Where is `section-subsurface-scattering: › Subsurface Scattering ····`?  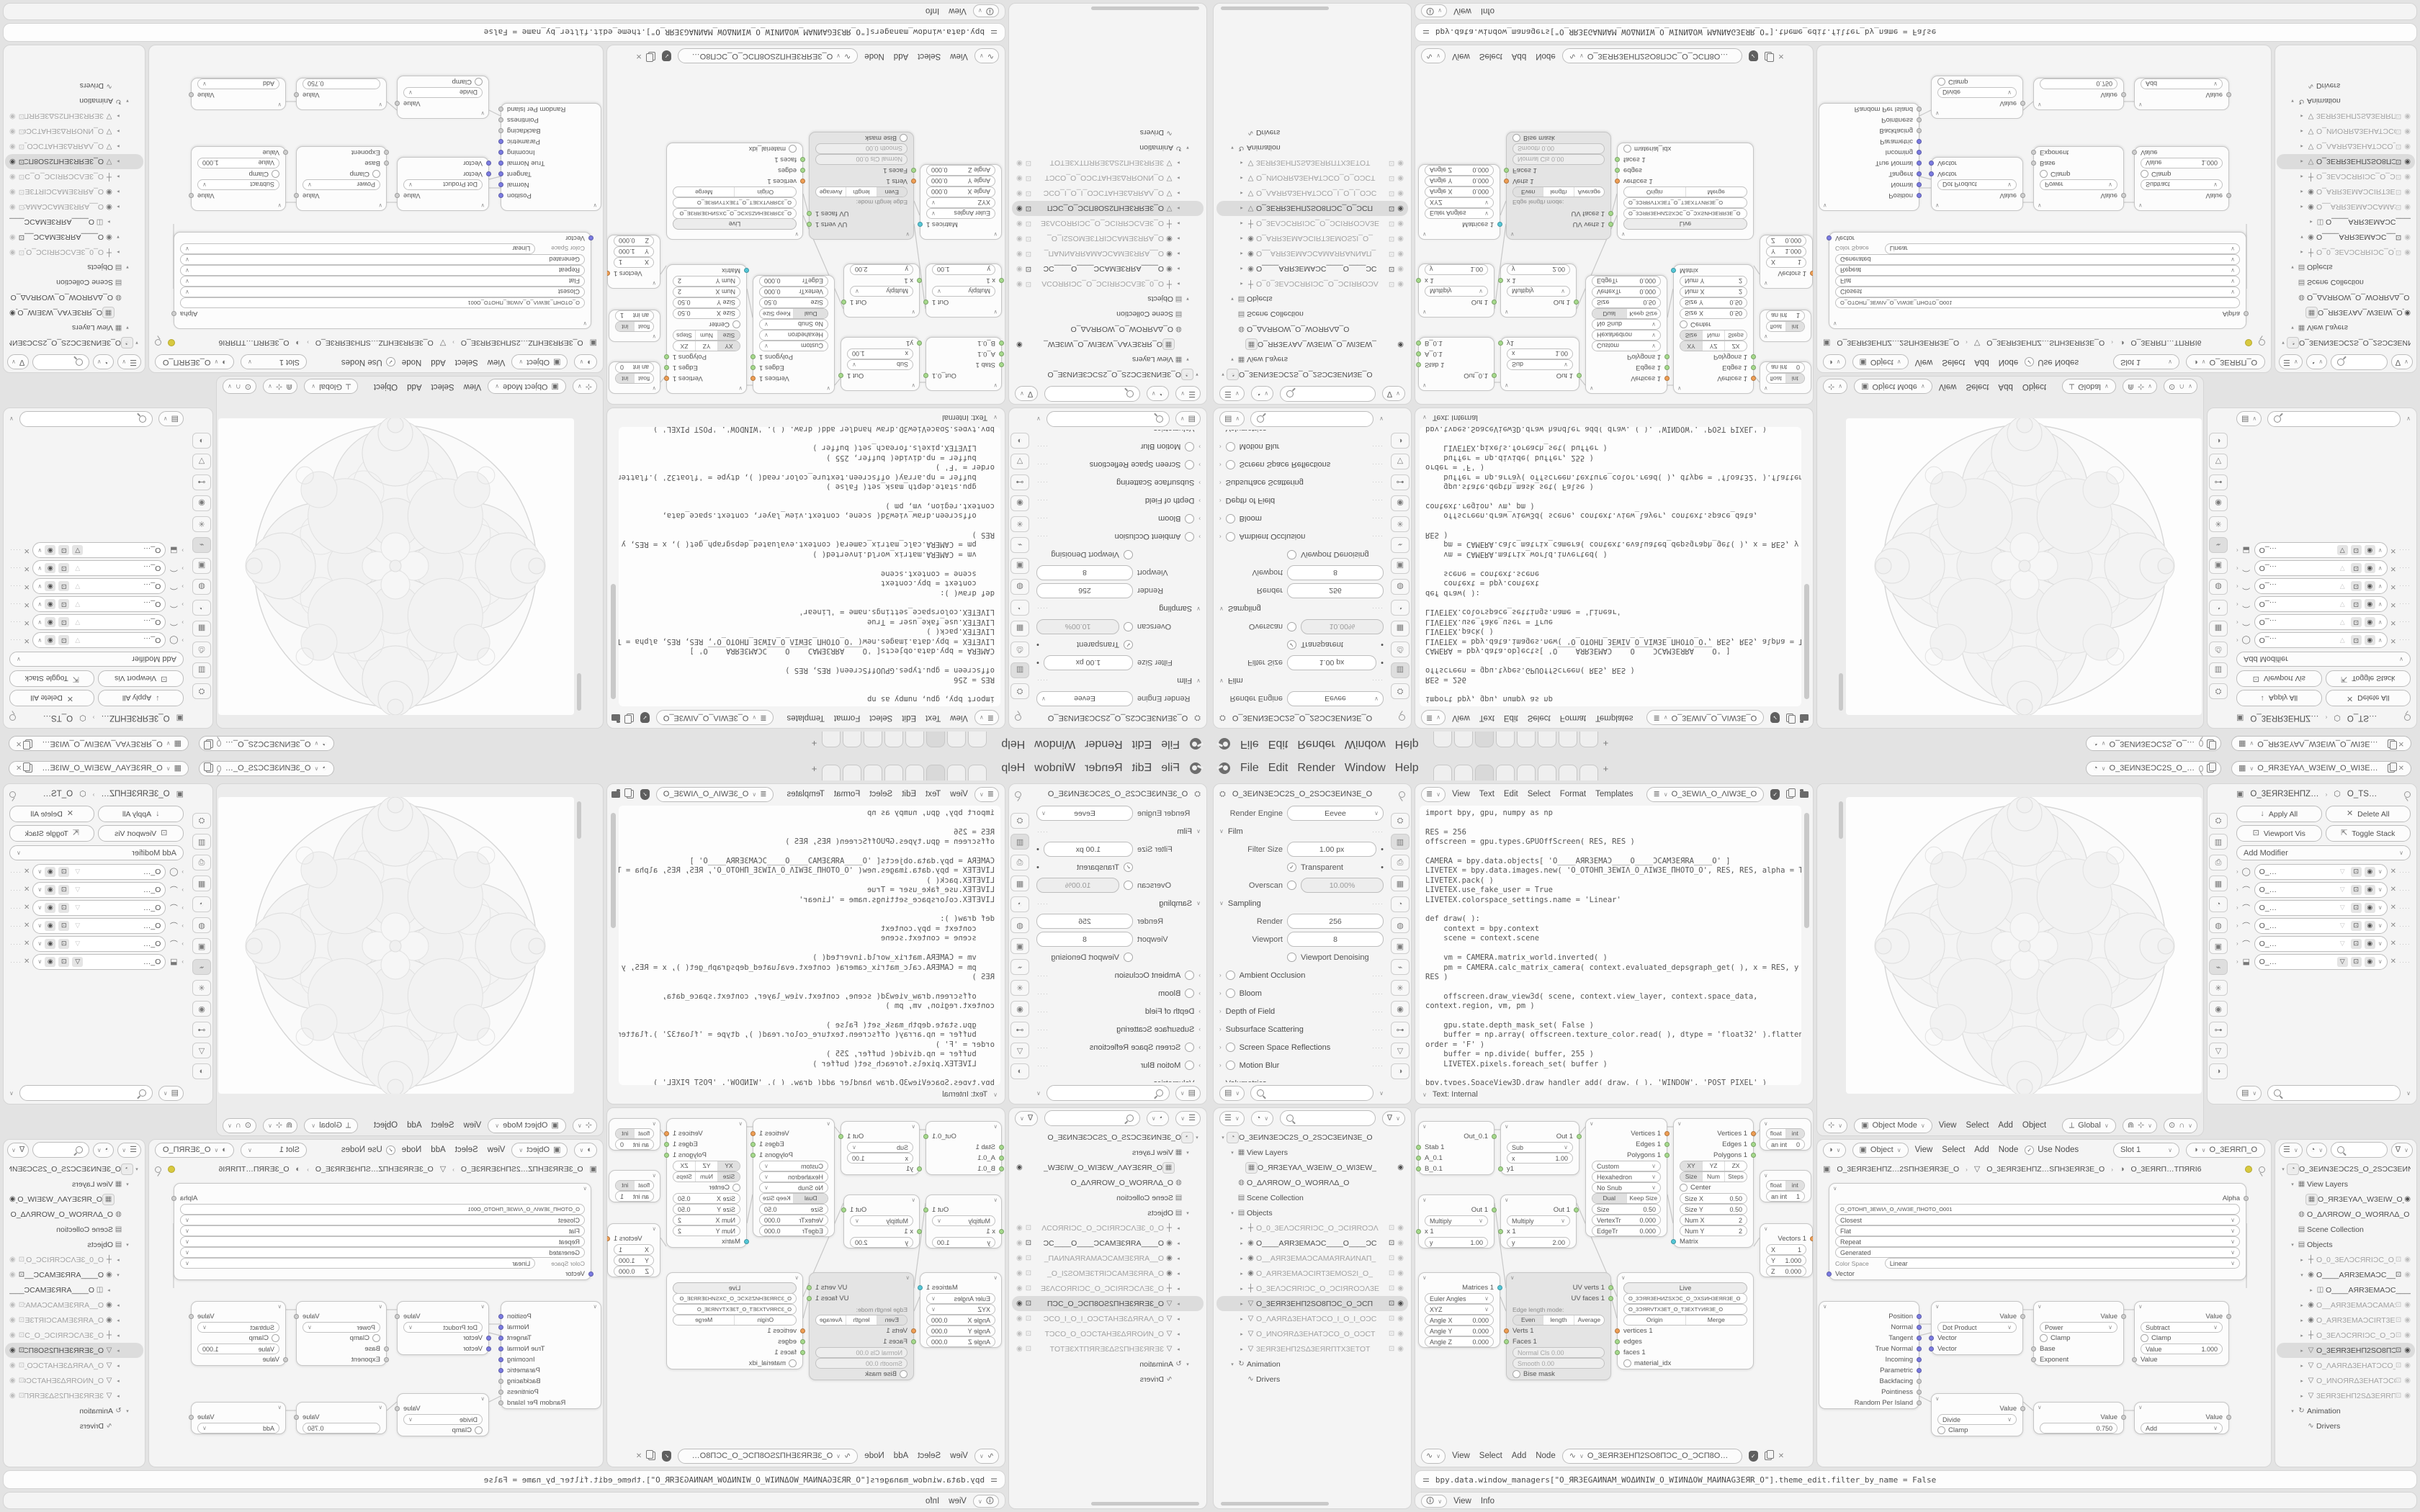 section-subsurface-scattering: › Subsurface Scattering ···· is located at coordinates (1301, 1029).